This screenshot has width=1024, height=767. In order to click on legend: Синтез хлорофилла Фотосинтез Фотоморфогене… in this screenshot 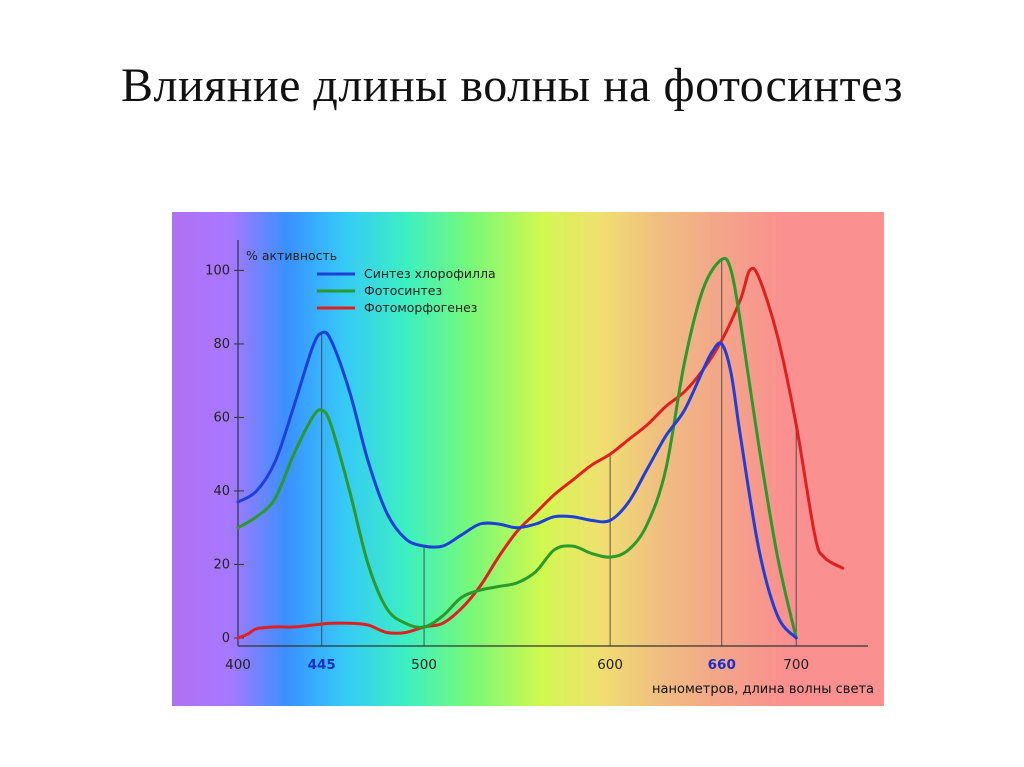, I will do `click(406, 290)`.